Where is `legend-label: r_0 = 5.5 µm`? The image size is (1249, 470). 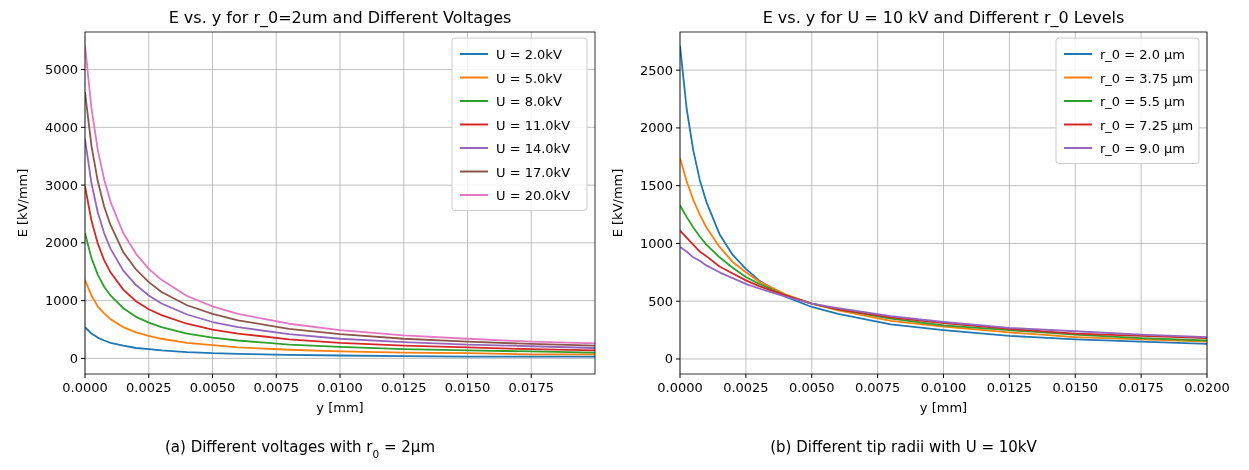 legend-label: r_0 = 5.5 µm is located at coordinates (1143, 101).